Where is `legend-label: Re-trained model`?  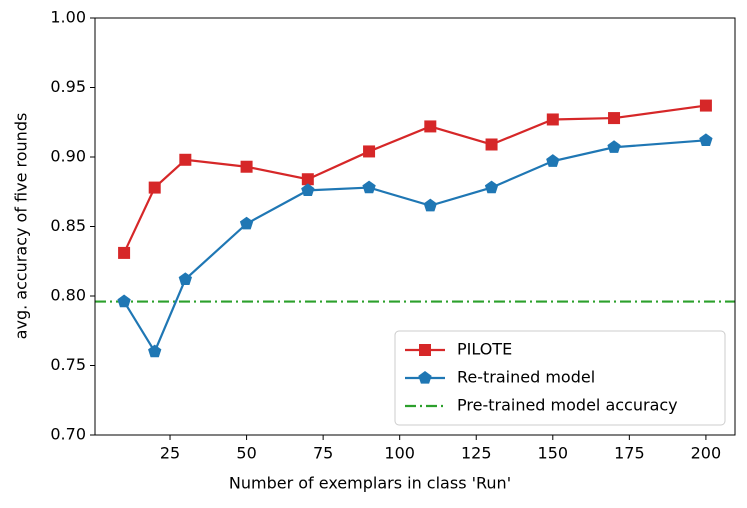 legend-label: Re-trained model is located at coordinates (526, 377).